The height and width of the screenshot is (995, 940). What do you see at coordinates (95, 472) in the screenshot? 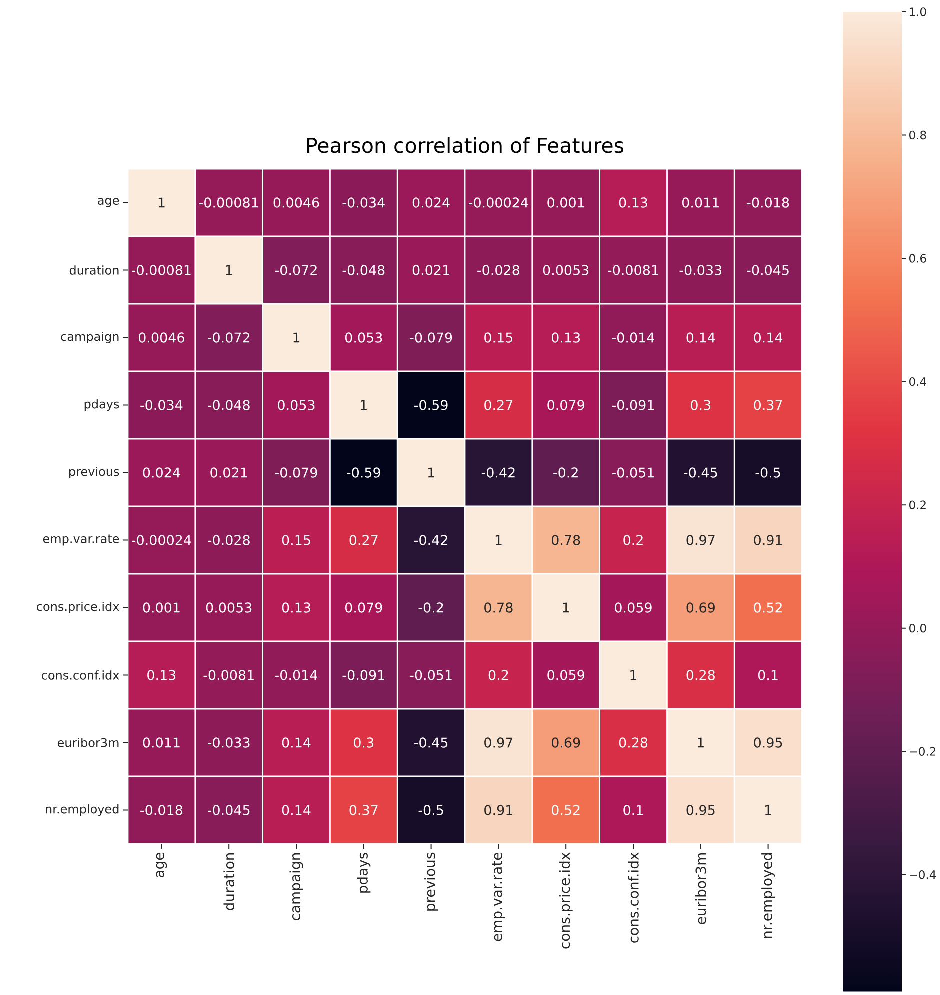
I see `y-tick-label: previous` at bounding box center [95, 472].